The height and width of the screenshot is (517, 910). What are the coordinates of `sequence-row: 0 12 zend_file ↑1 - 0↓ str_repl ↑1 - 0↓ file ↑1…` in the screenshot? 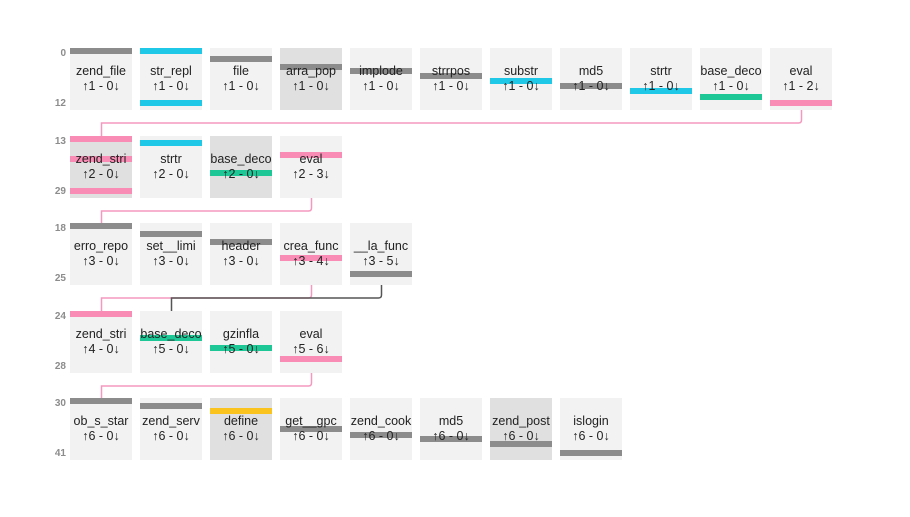 It's located at (455, 79).